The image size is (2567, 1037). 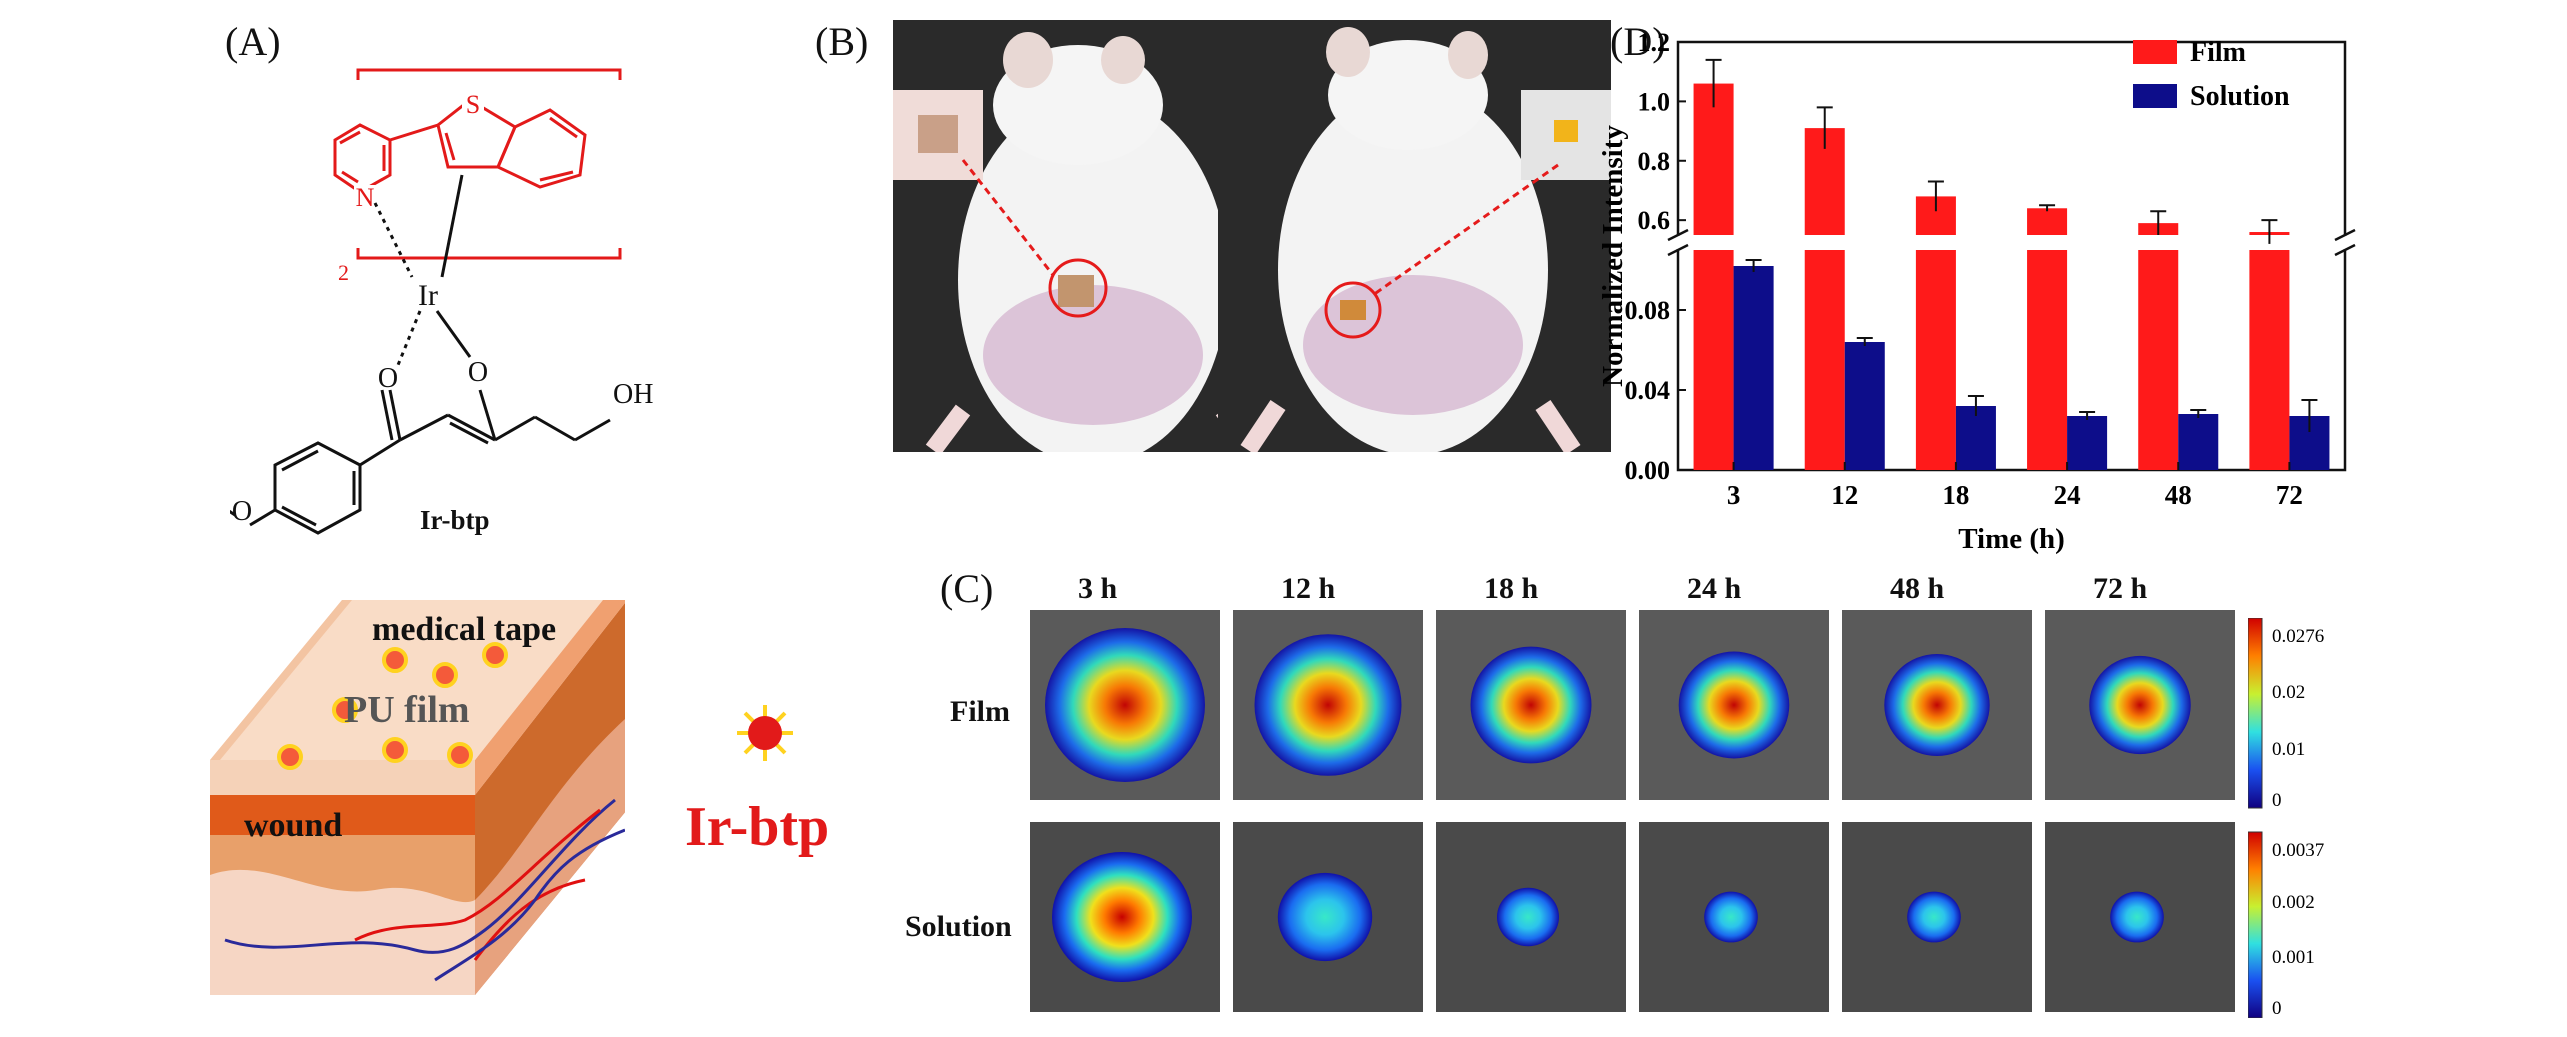 I want to click on y-upper-tick-label-0: 1.2, so click(x=1654, y=42).